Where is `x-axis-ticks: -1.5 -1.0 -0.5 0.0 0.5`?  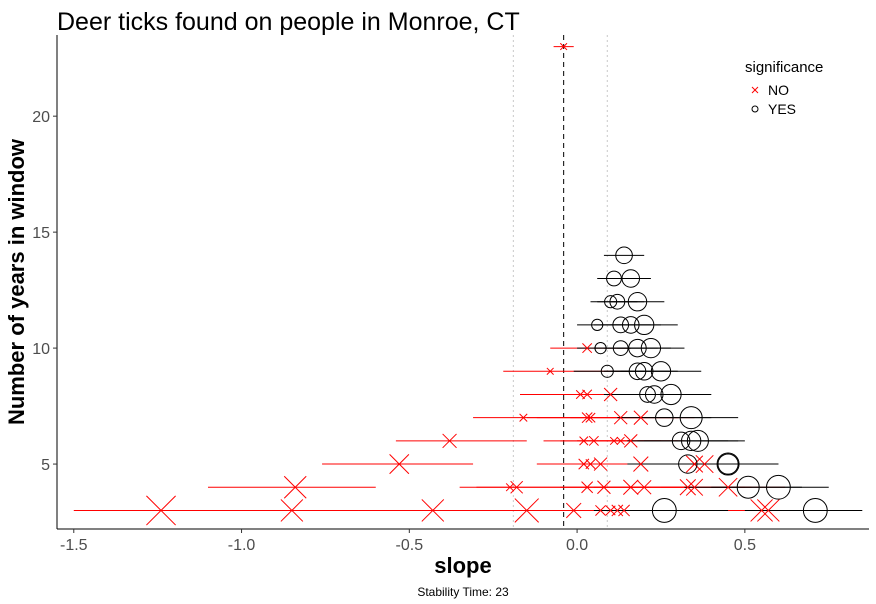
x-axis-ticks: -1.5 -1.0 -0.5 0.0 0.5 is located at coordinates (408, 541).